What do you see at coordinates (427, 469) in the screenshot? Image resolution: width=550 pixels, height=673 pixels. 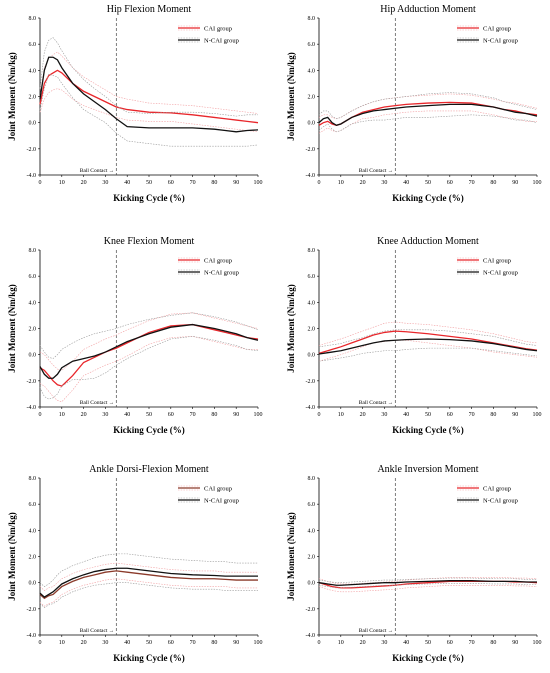 I see `chart-title: Ankle Inversion Moment` at bounding box center [427, 469].